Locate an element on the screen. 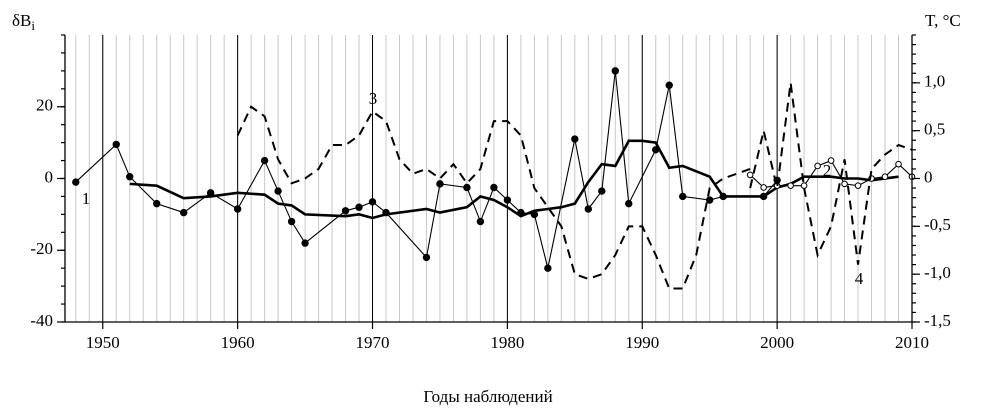 Image resolution: width=989 pixels, height=415 pixels. y2-tick-label: 1,0 is located at coordinates (934, 81).